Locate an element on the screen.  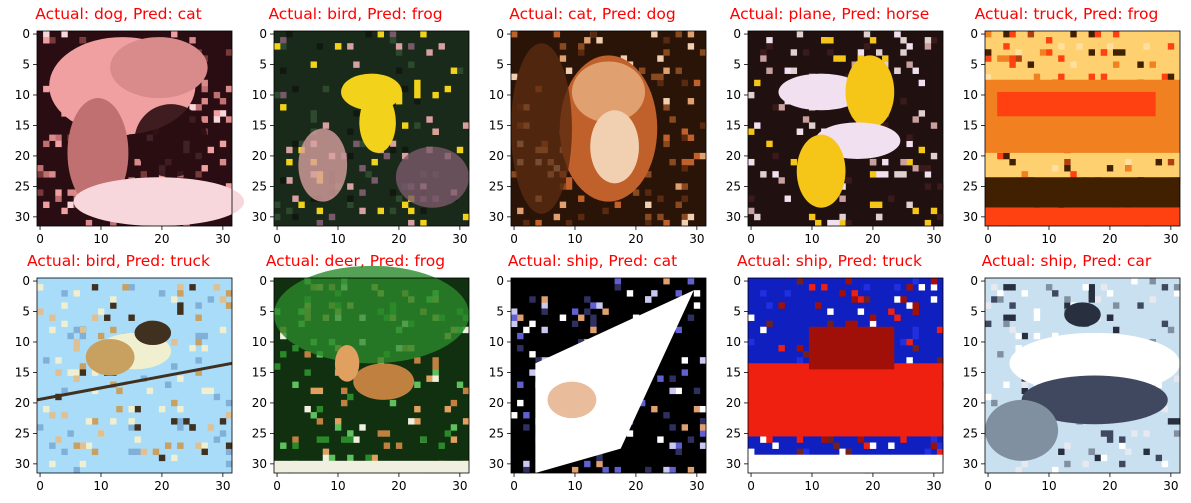
pixel-image is located at coordinates (846, 129).